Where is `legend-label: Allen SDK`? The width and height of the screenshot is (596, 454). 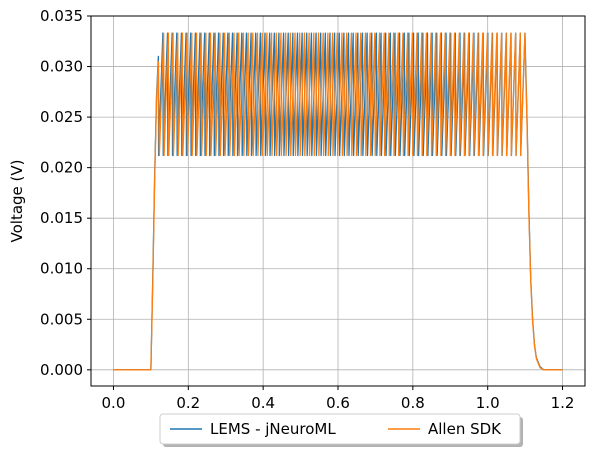
legend-label: Allen SDK is located at coordinates (465, 429).